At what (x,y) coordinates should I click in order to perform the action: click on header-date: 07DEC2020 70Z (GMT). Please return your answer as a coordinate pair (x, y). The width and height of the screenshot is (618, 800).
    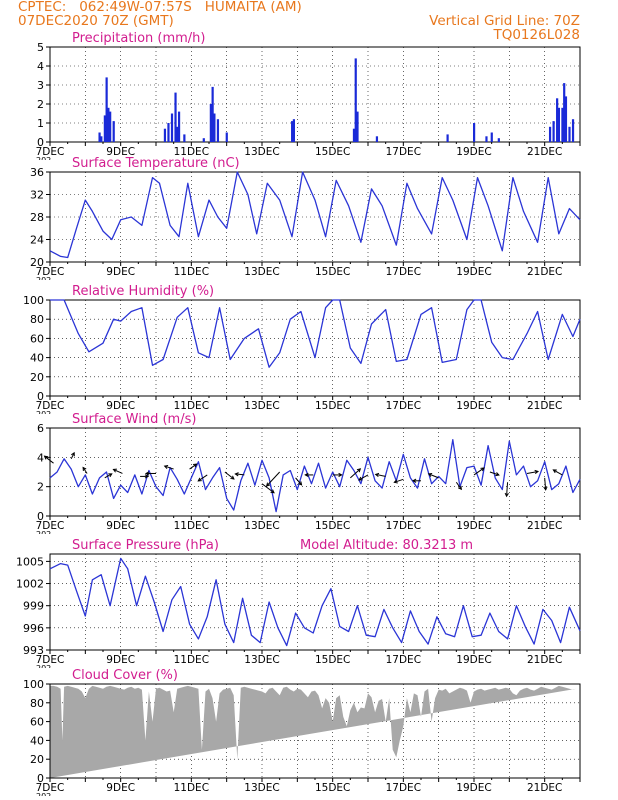
    Looking at the image, I should click on (96, 21).